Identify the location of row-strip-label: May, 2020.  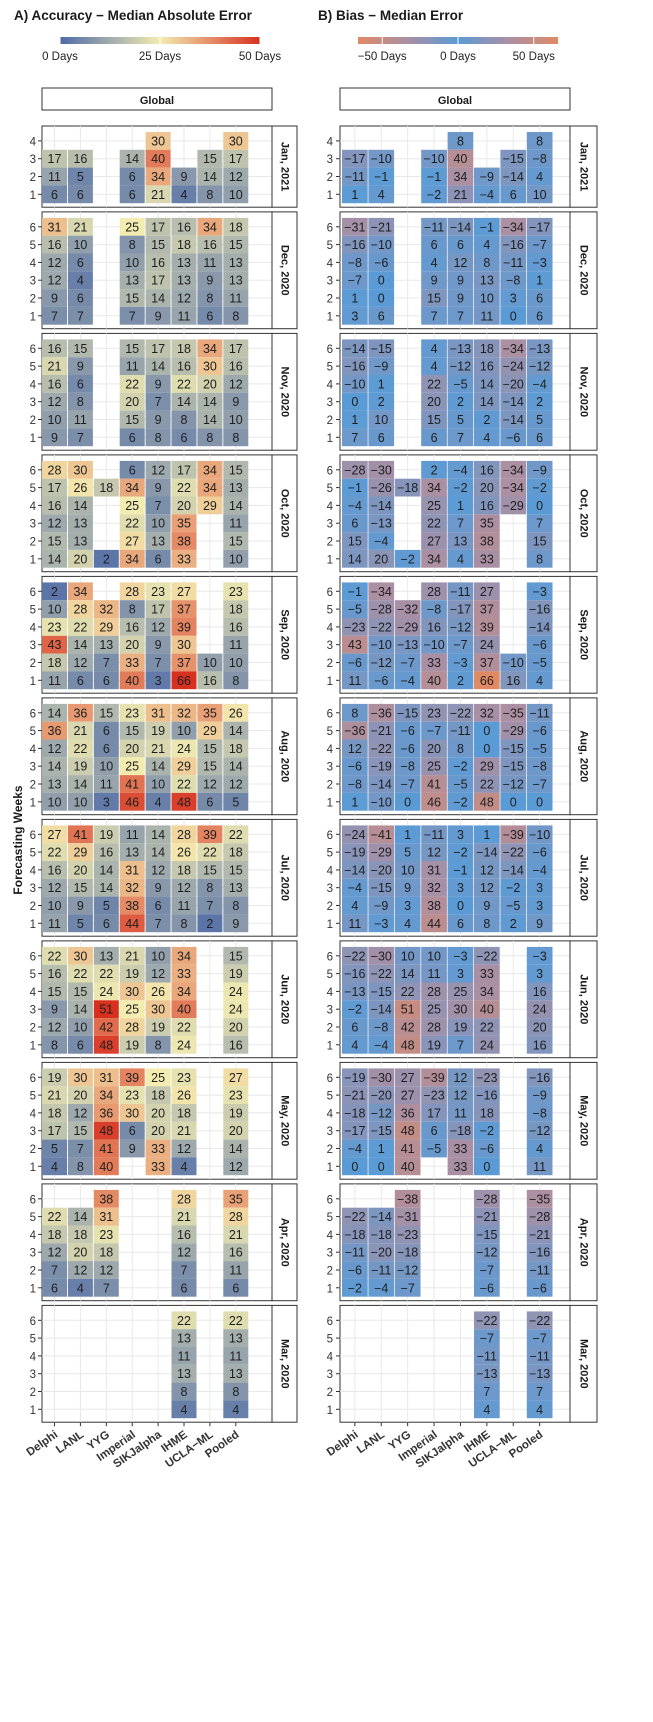
(584, 1120).